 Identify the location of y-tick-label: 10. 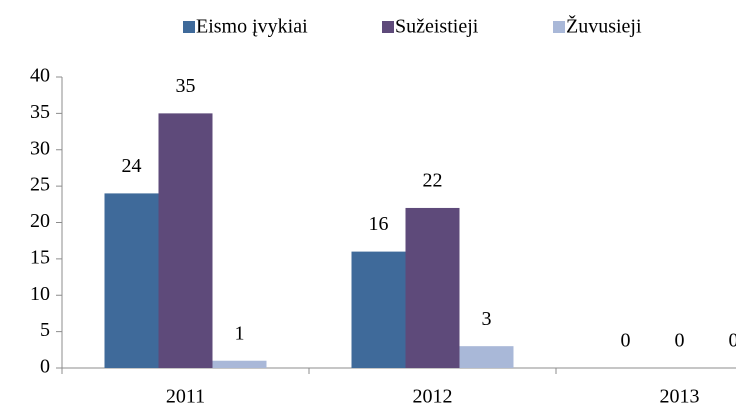
(40, 294).